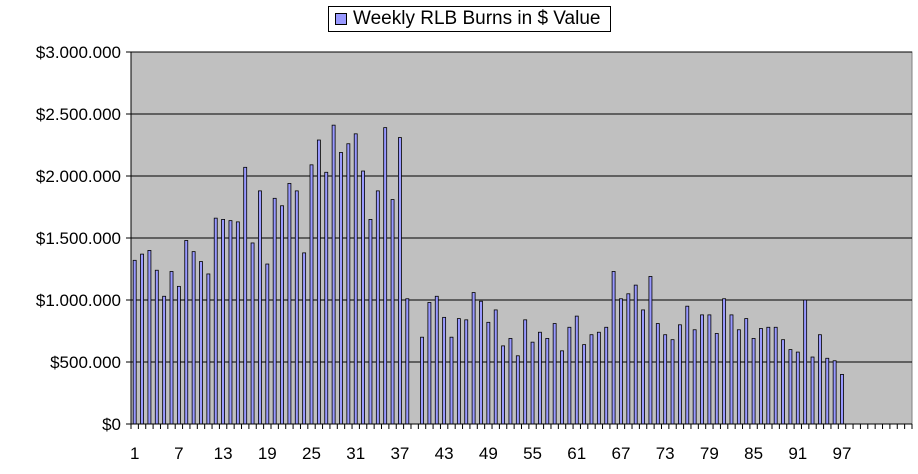 Image resolution: width=918 pixels, height=474 pixels. Describe the element at coordinates (78, 52) in the screenshot. I see `y-tick-label: $3.000.000` at that location.